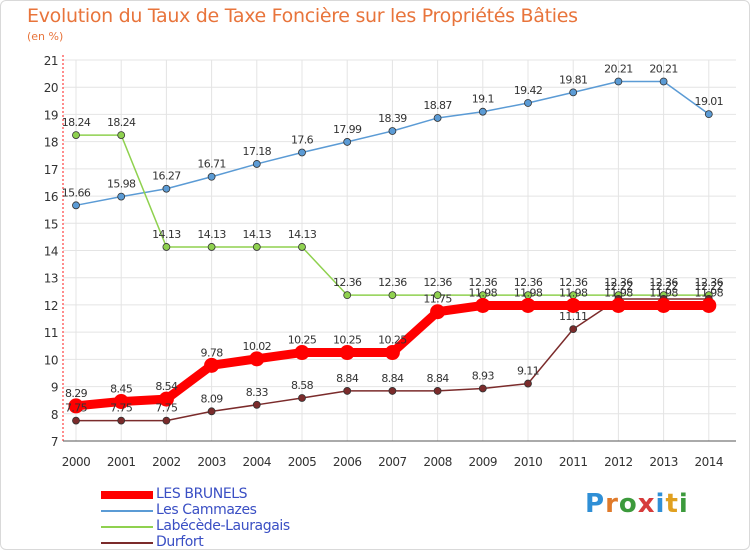  What do you see at coordinates (51, 197) in the screenshot?
I see `y-tick-label: 16` at bounding box center [51, 197].